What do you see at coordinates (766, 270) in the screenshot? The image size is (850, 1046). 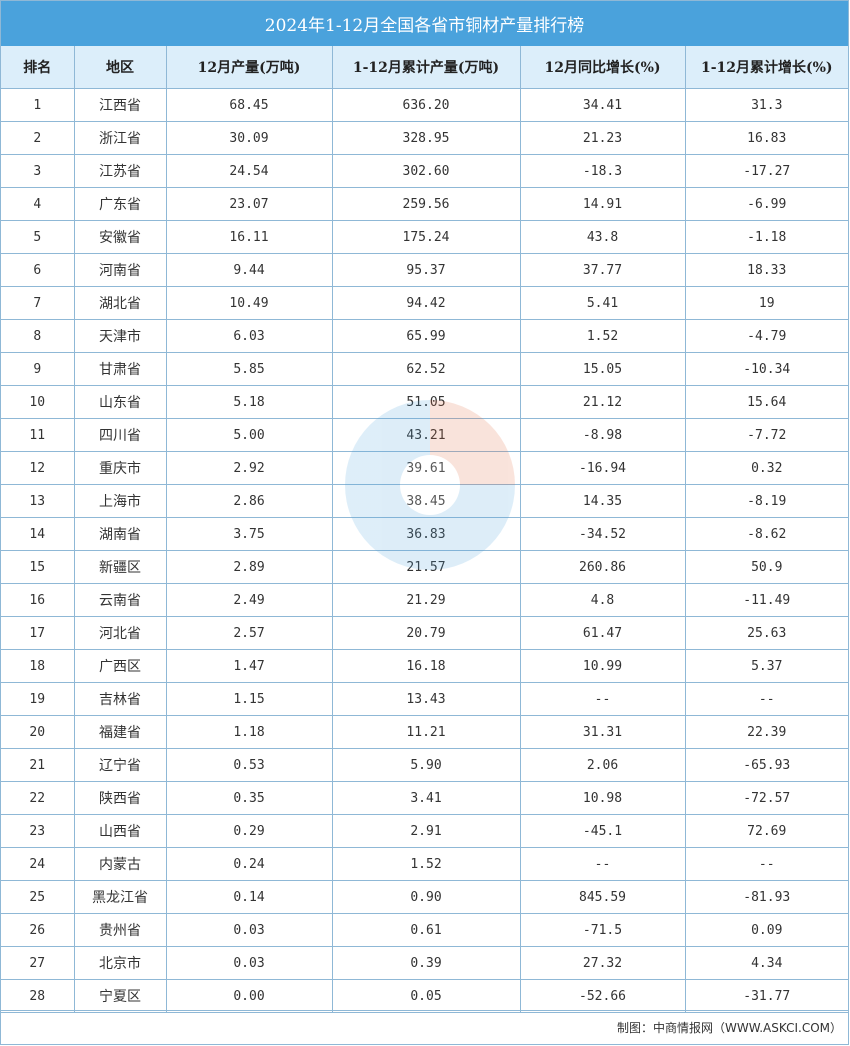 I see `cumulative-growth-cell: 18.33` at bounding box center [766, 270].